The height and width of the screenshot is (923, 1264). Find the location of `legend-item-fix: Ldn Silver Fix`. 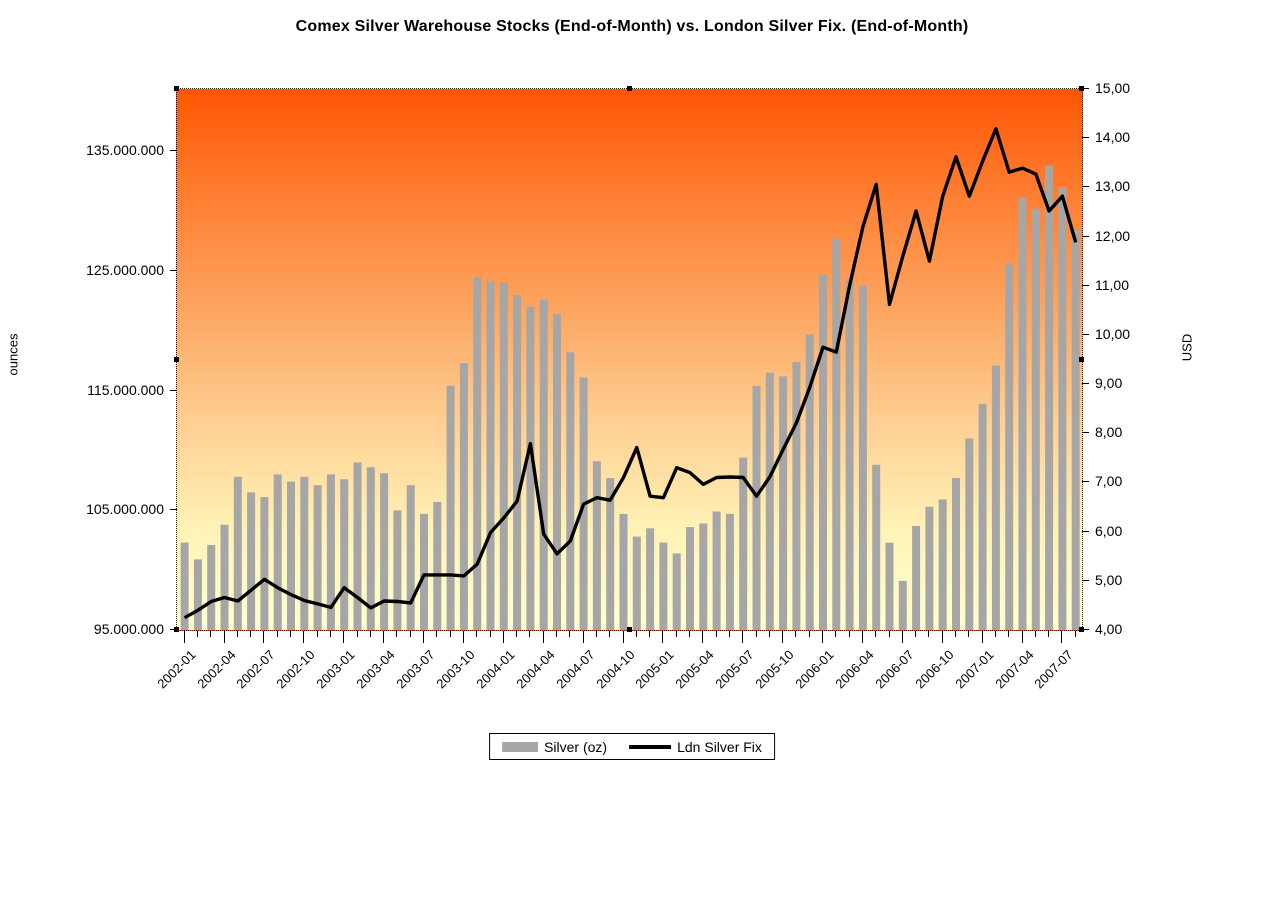

legend-item-fix: Ldn Silver Fix is located at coordinates (688, 747).